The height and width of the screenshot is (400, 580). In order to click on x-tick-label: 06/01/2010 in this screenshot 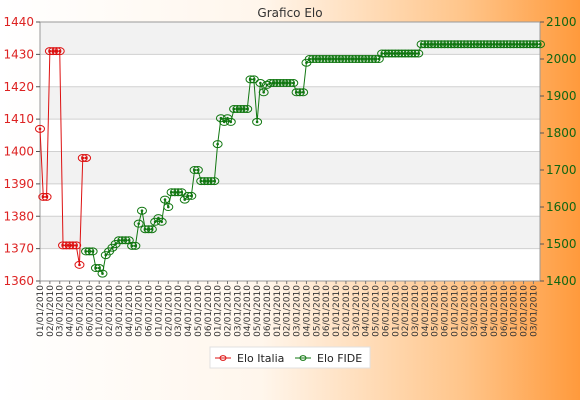, I will do `click(209, 311)`.